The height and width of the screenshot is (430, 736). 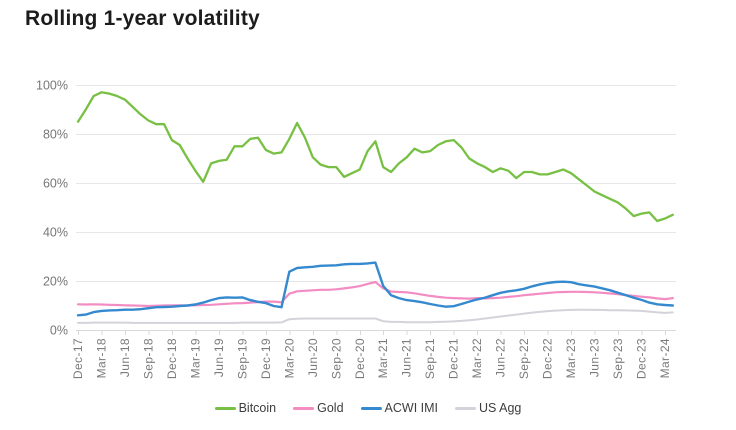 I want to click on y-axis-label: 0%, so click(x=59, y=331).